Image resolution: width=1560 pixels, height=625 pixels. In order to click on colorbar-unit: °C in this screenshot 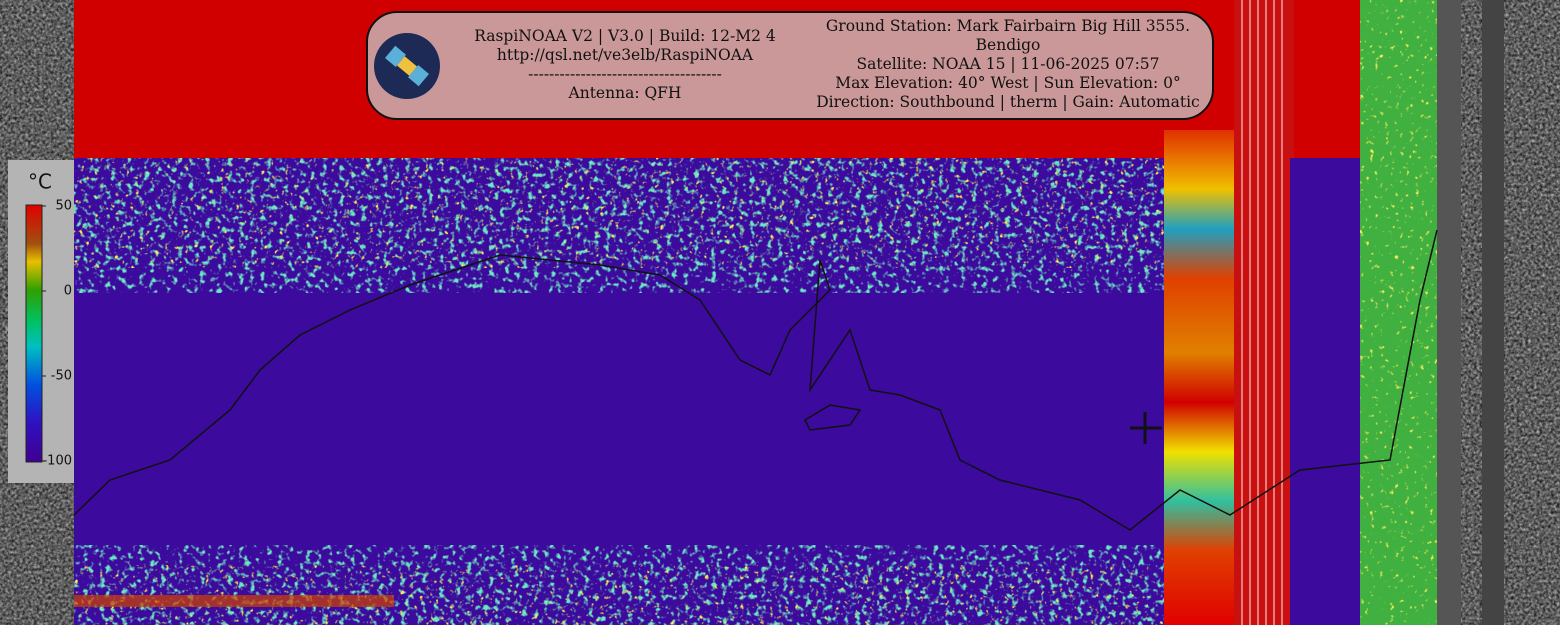, I will do `click(40, 182)`.